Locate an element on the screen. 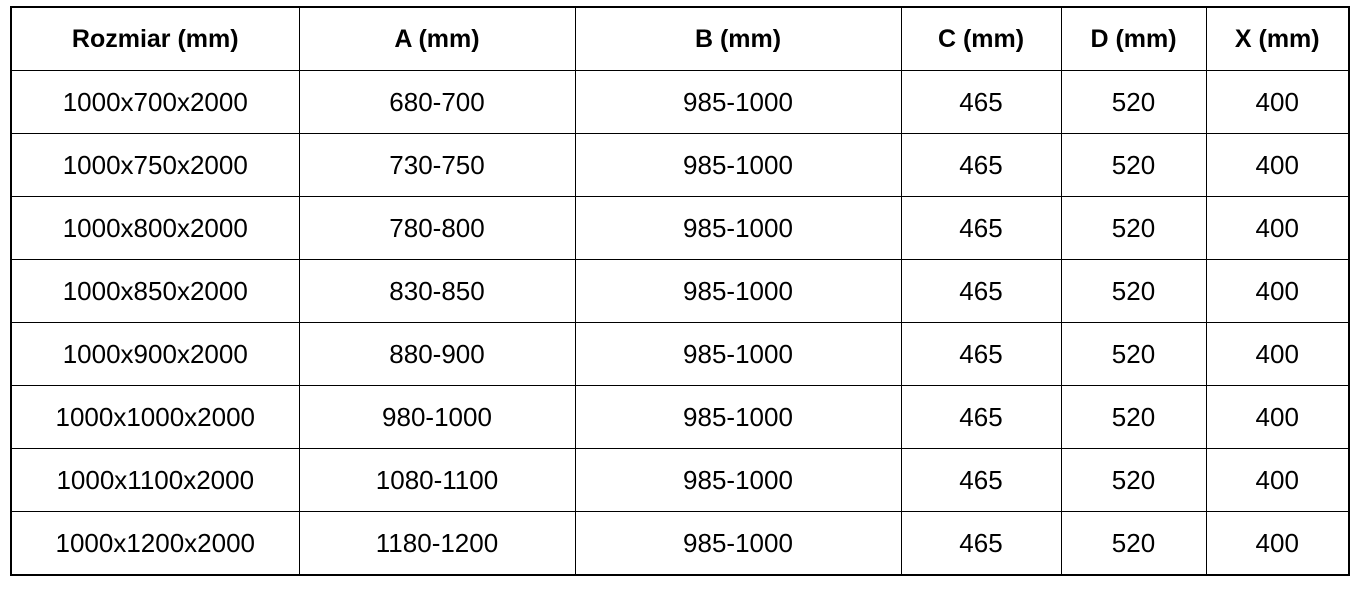  column-header: A (mm) is located at coordinates (437, 38).